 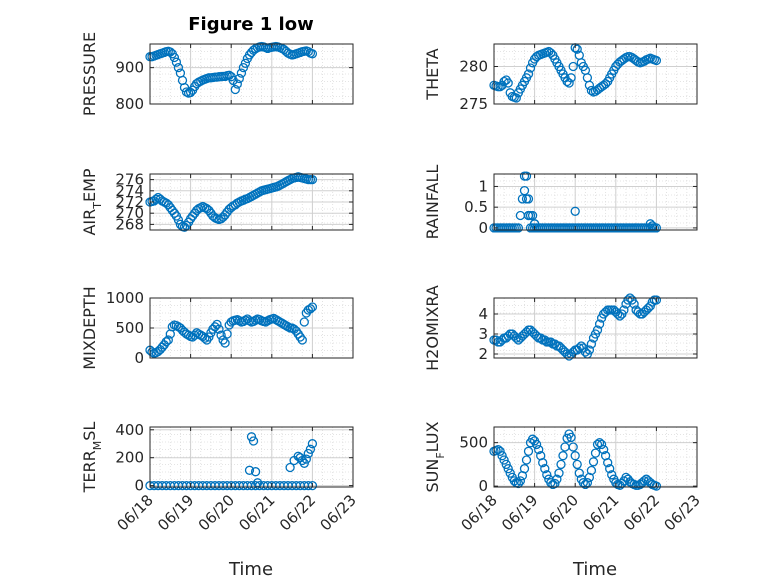 I want to click on y-axis-label: H2OMIXRA, so click(x=432, y=328).